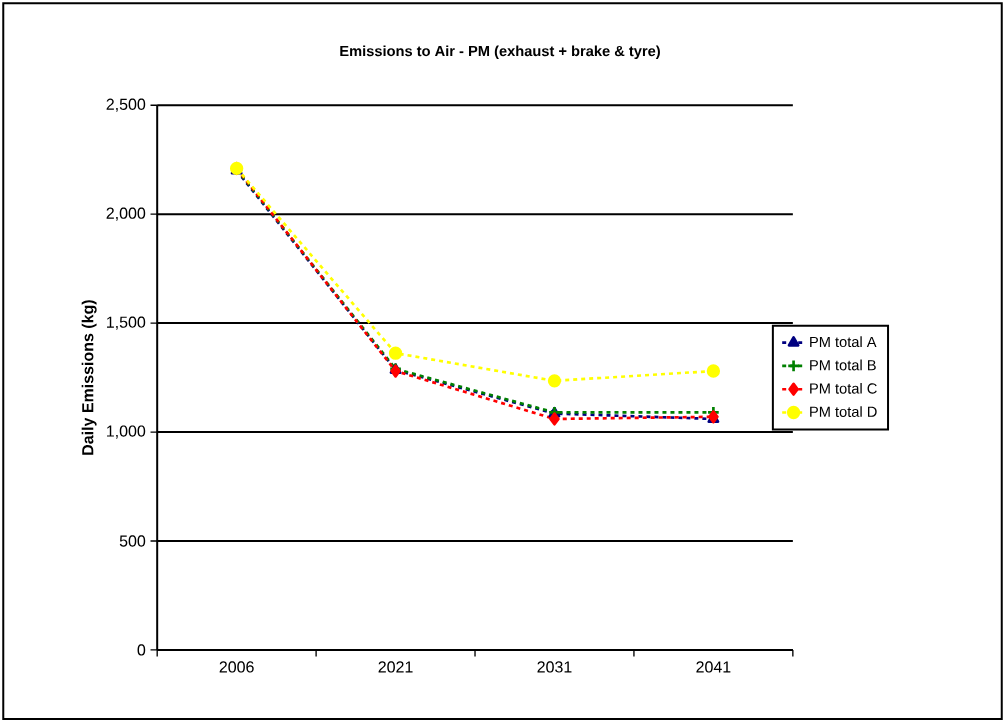 This screenshot has height=722, width=1005. What do you see at coordinates (89, 377) in the screenshot?
I see `y-axis-title: Daily Emissions (kg)` at bounding box center [89, 377].